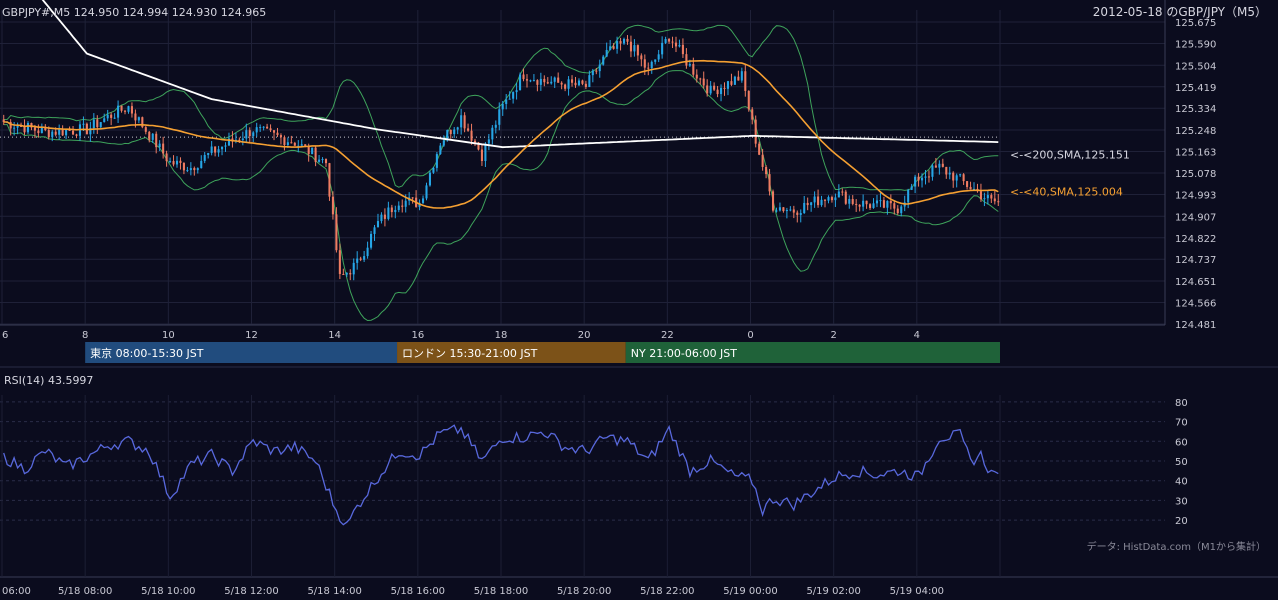  What do you see at coordinates (1181, 501) in the screenshot?
I see `rsi-tick-label: 30` at bounding box center [1181, 501].